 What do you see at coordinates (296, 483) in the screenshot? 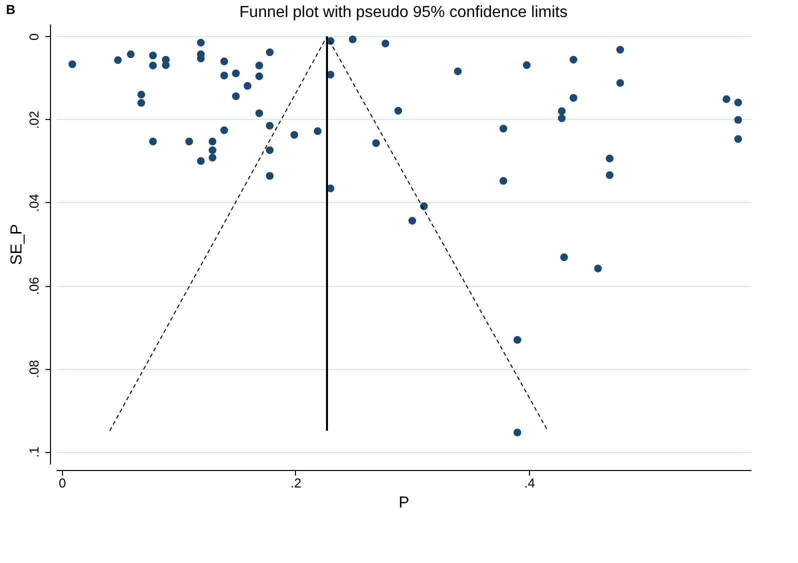
I see `x-tick-label: .2` at bounding box center [296, 483].